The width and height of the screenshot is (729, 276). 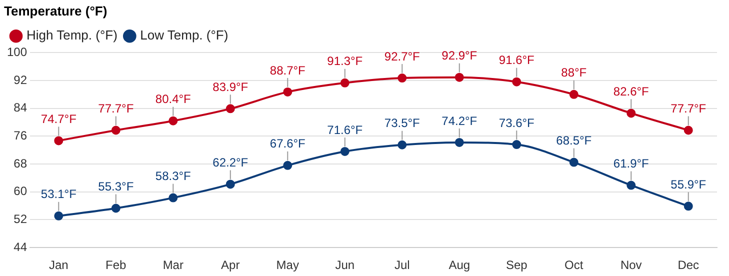 What do you see at coordinates (72, 35) in the screenshot?
I see `legend-label: High Temp. (°F)` at bounding box center [72, 35].